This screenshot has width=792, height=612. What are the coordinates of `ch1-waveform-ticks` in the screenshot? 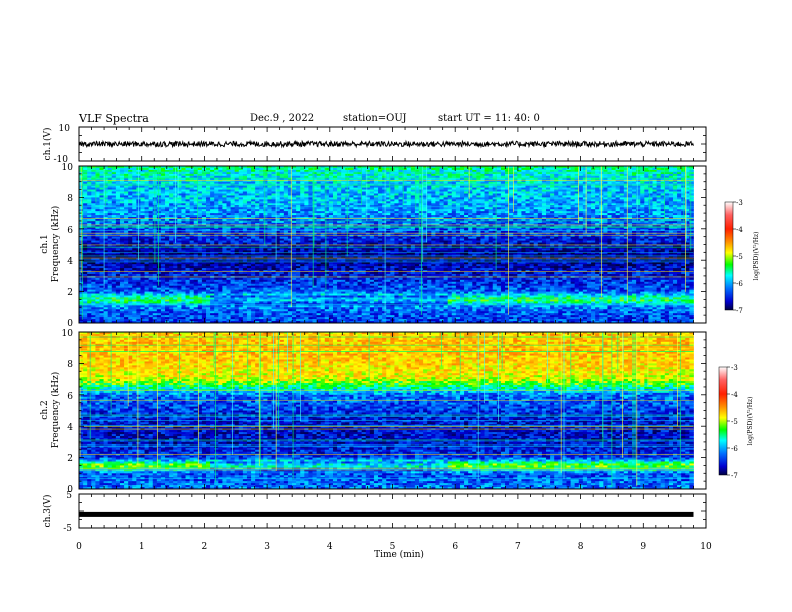 It's located at (392, 144).